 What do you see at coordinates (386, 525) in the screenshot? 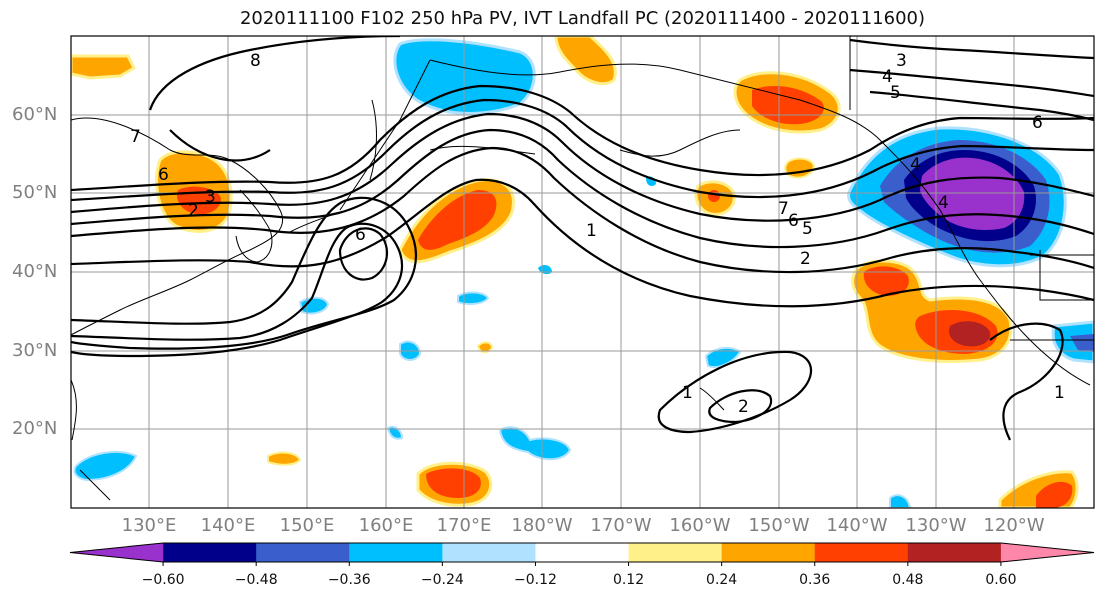
I see `lon-label: 160°E` at bounding box center [386, 525].